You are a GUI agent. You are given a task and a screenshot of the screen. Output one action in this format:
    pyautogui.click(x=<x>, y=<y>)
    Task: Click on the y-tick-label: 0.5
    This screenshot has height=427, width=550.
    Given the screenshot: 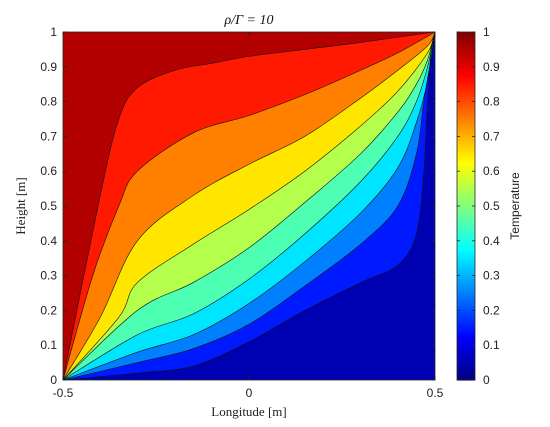 What is the action you would take?
    pyautogui.click(x=48, y=206)
    